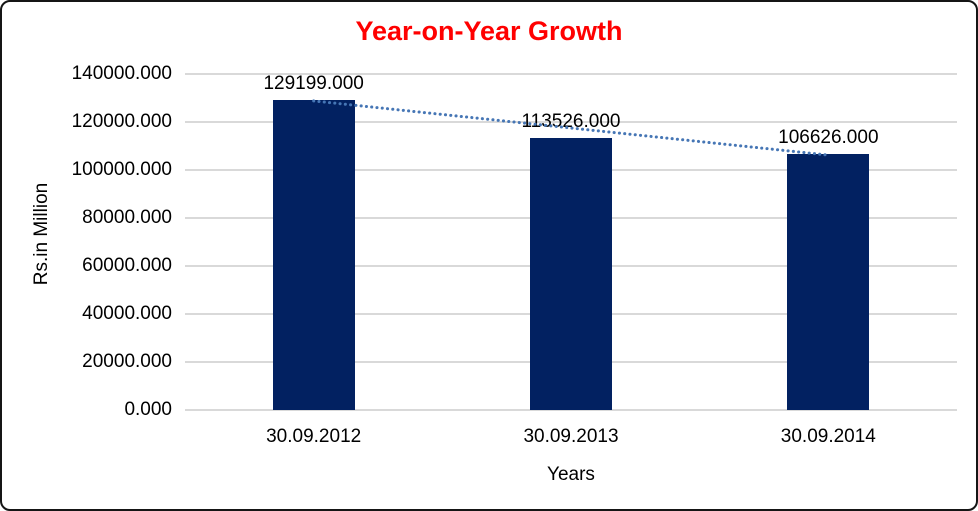  What do you see at coordinates (121, 169) in the screenshot?
I see `y-axis-tick-label: 100000.000` at bounding box center [121, 169].